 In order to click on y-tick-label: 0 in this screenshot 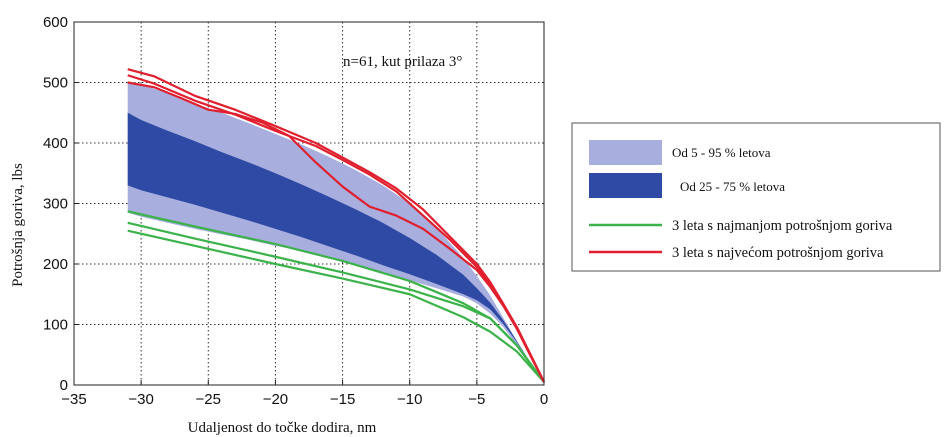, I will do `click(64, 385)`.